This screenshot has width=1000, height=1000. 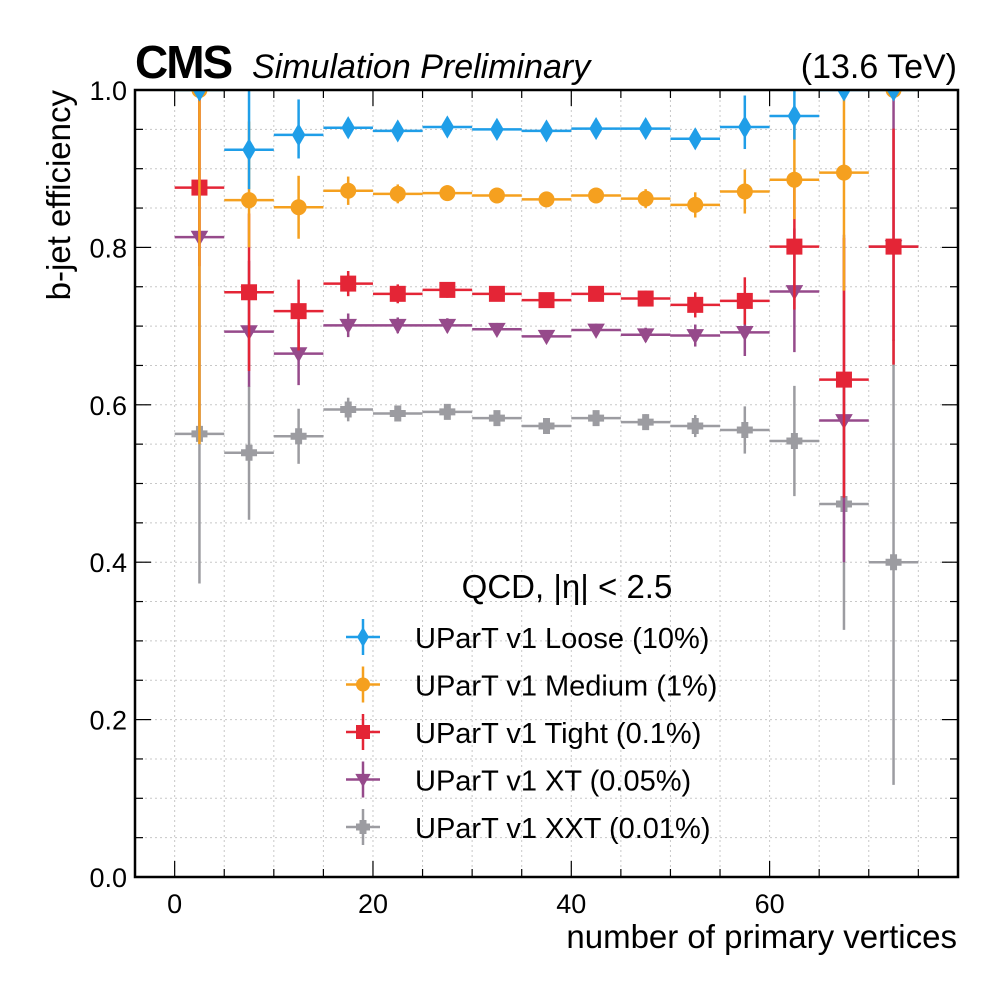 I want to click on legend-label: UParT v1 XT (0.05%), so click(x=553, y=782).